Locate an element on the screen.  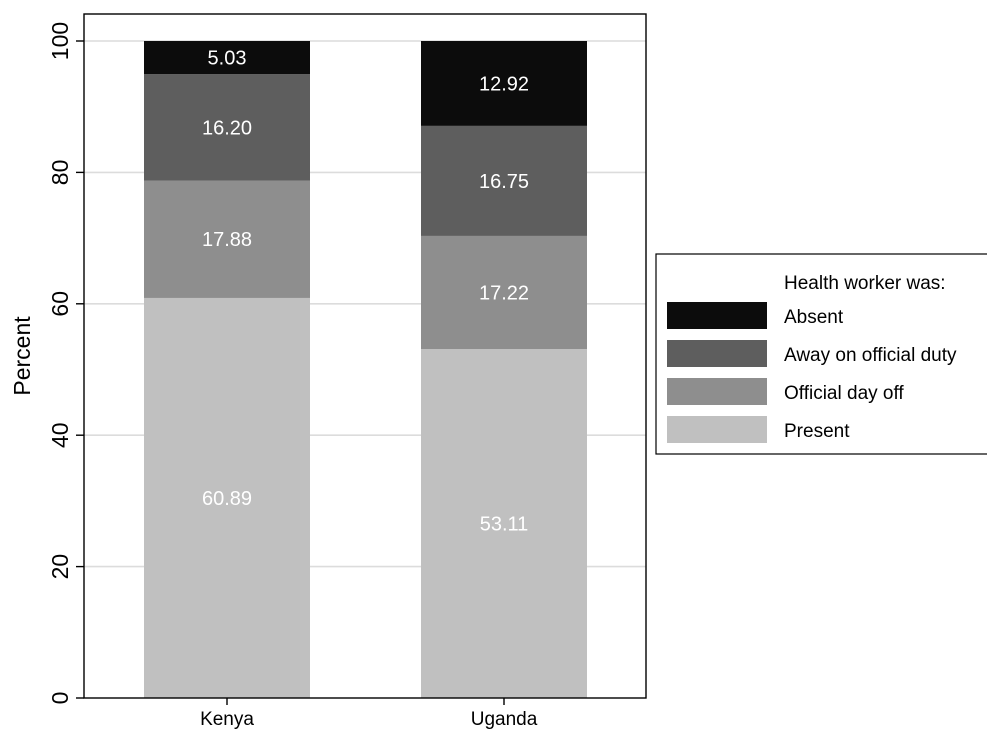
data-label: 60.89 is located at coordinates (227, 499).